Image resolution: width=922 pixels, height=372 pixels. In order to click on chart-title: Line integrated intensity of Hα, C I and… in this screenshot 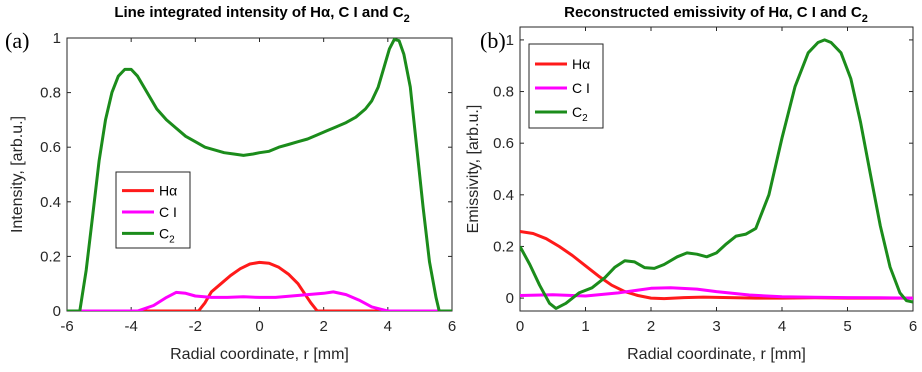, I will do `click(261, 14)`.